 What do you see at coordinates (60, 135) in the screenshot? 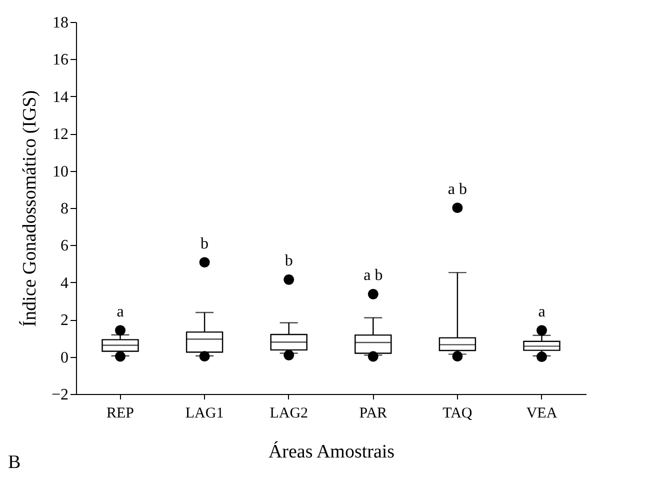
I see `y-tick-label: 12` at bounding box center [60, 135].